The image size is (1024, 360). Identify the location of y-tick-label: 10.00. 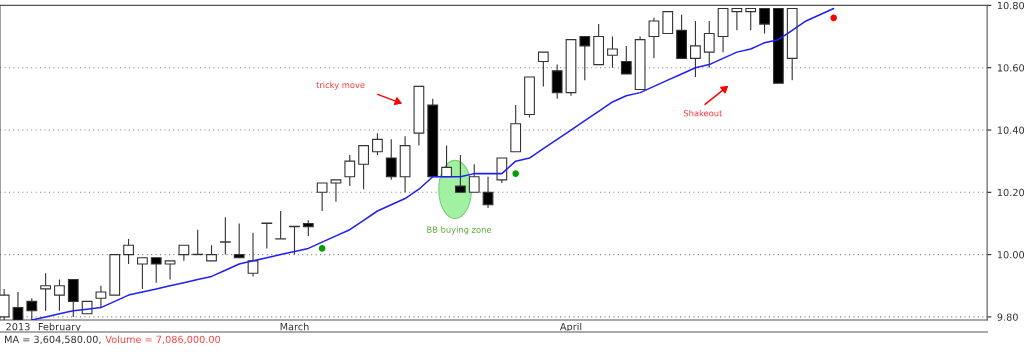
(1010, 255).